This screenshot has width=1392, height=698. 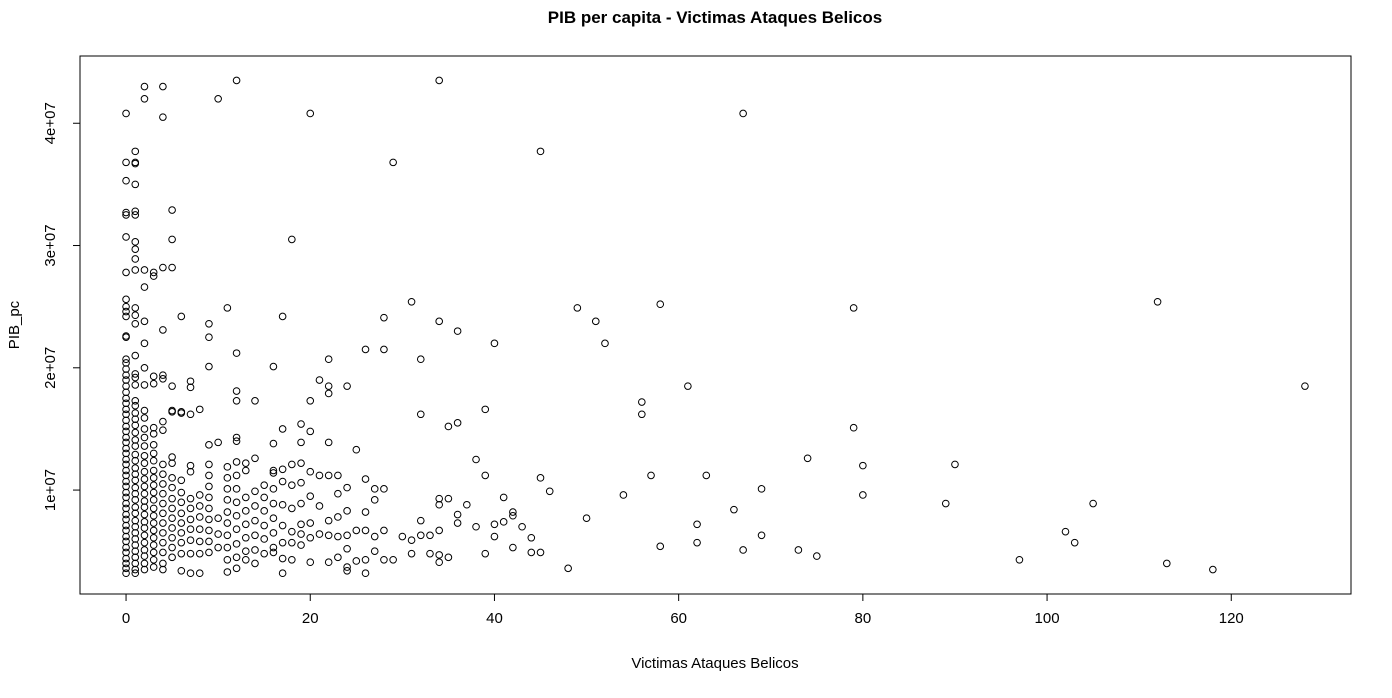 What do you see at coordinates (678, 618) in the screenshot?
I see `x-tick-label: 60` at bounding box center [678, 618].